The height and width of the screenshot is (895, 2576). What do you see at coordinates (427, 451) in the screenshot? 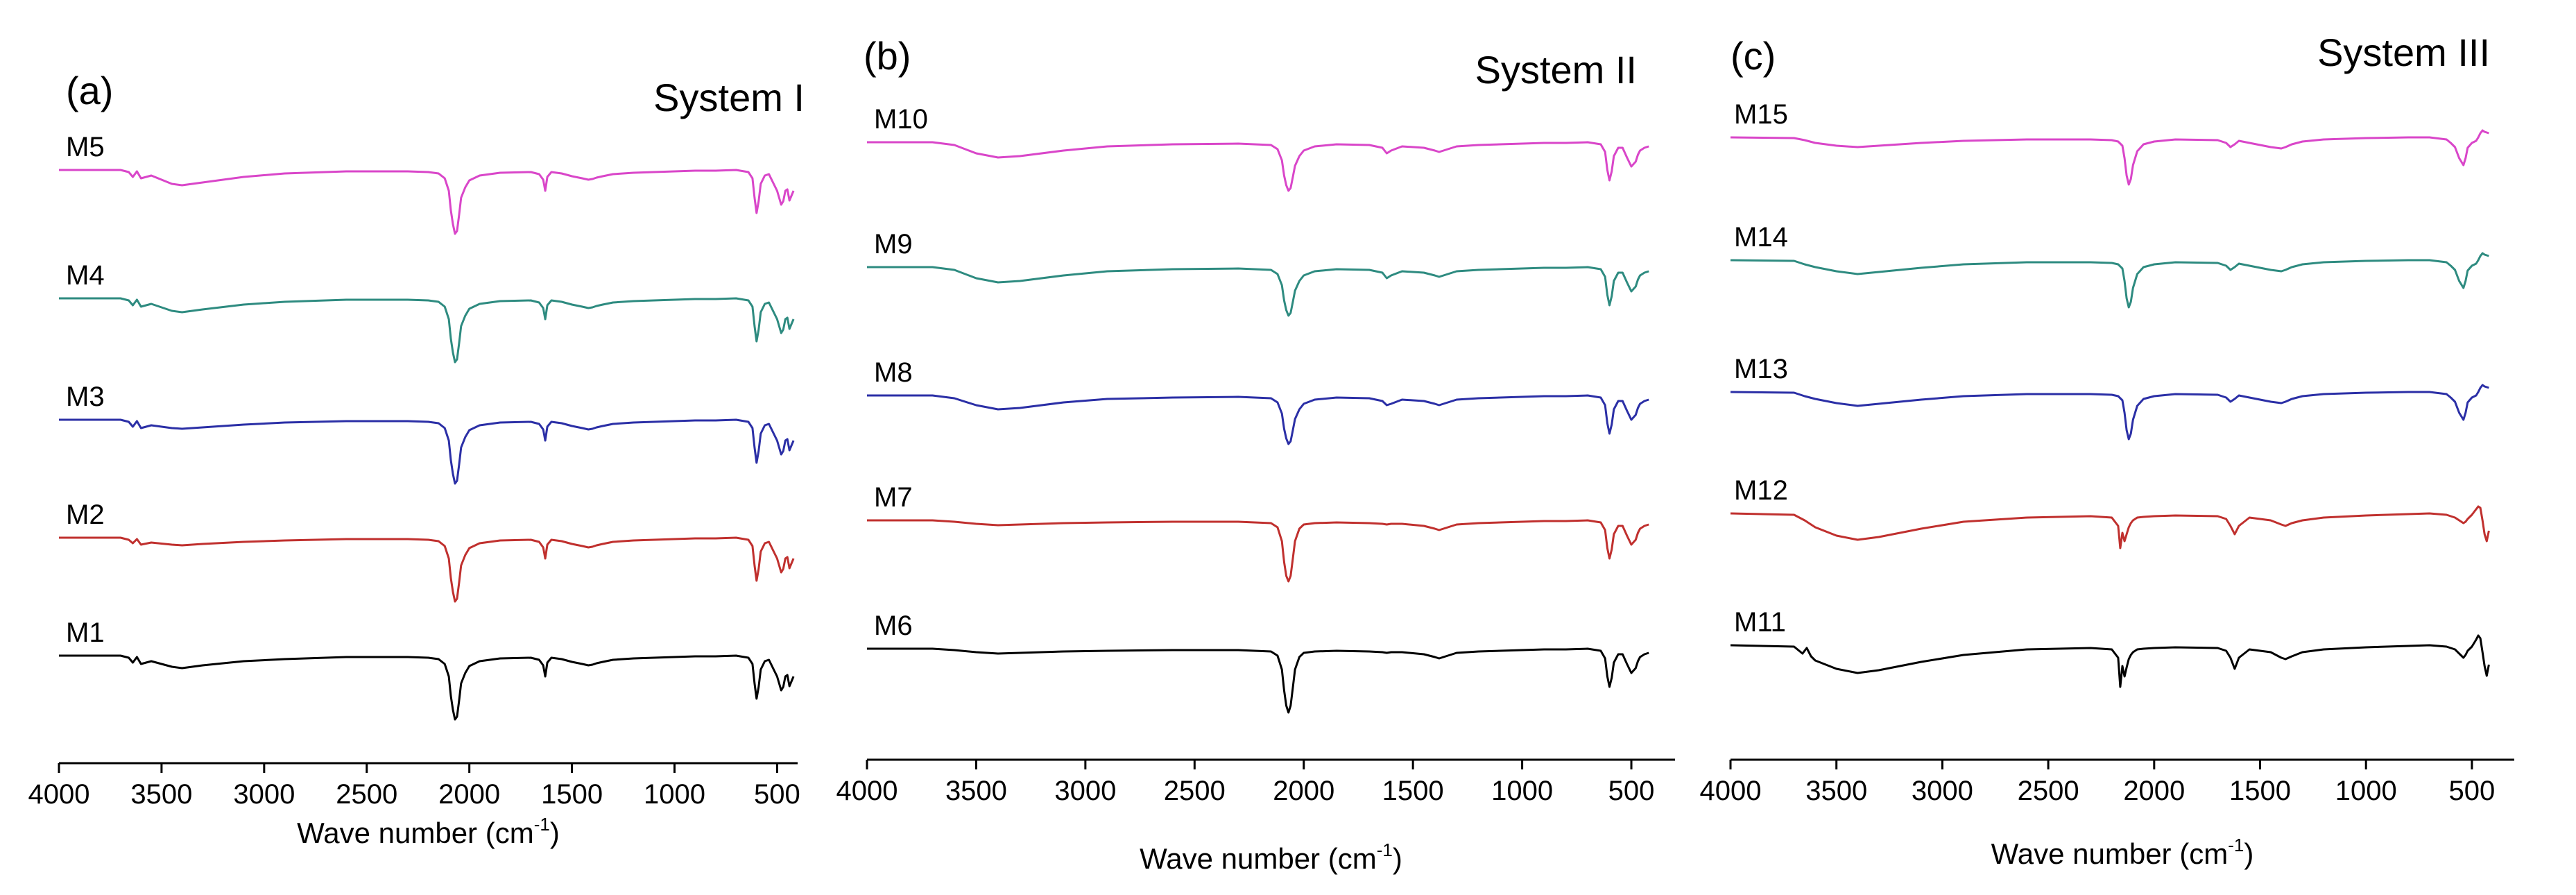
I see `series-line-m3` at bounding box center [427, 451].